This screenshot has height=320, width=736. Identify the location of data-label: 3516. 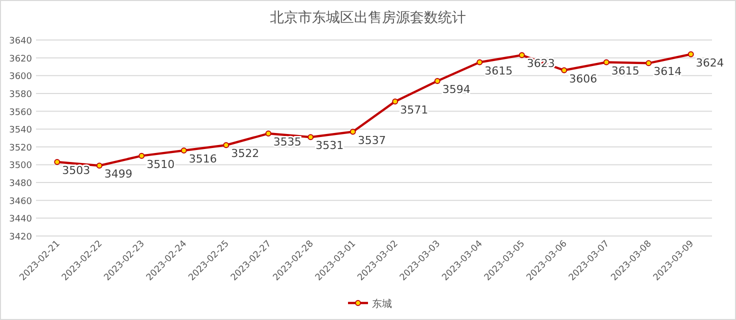
(202, 159).